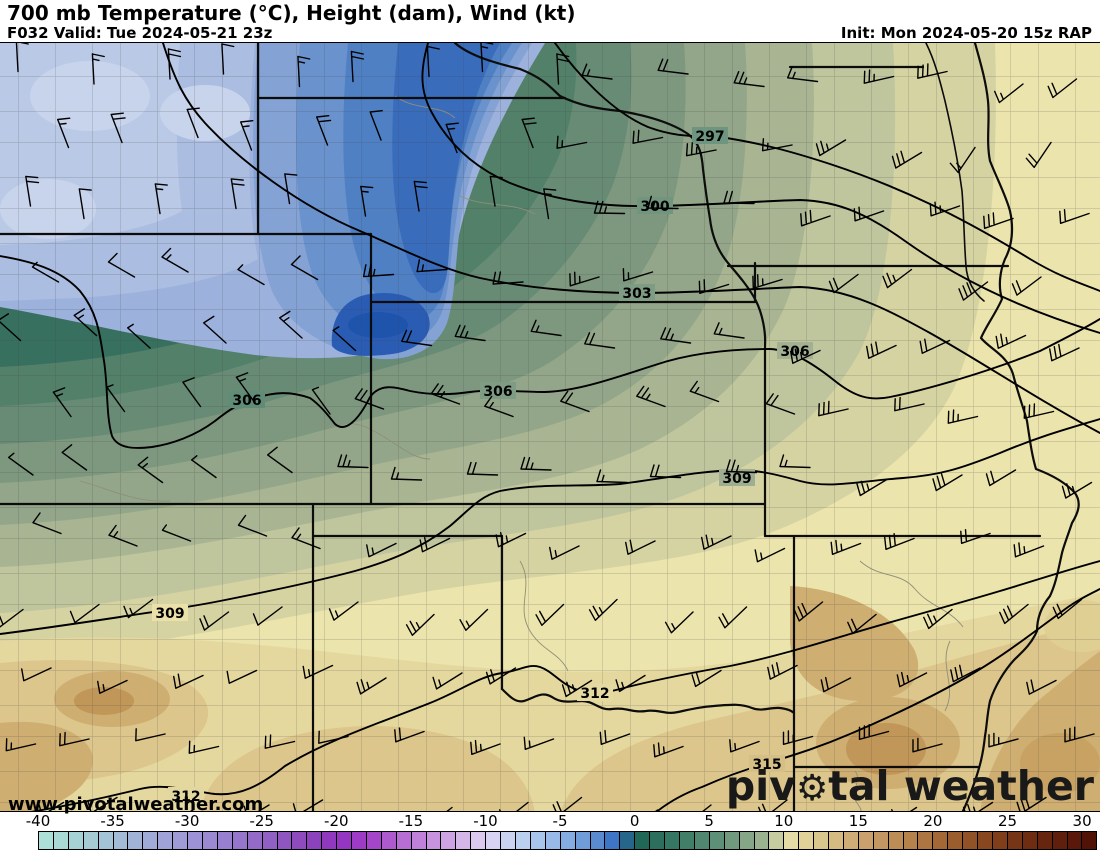 Image resolution: width=1100 pixels, height=850 pixels. Describe the element at coordinates (955, 172) in the screenshot. I see `des-moines-river` at that location.